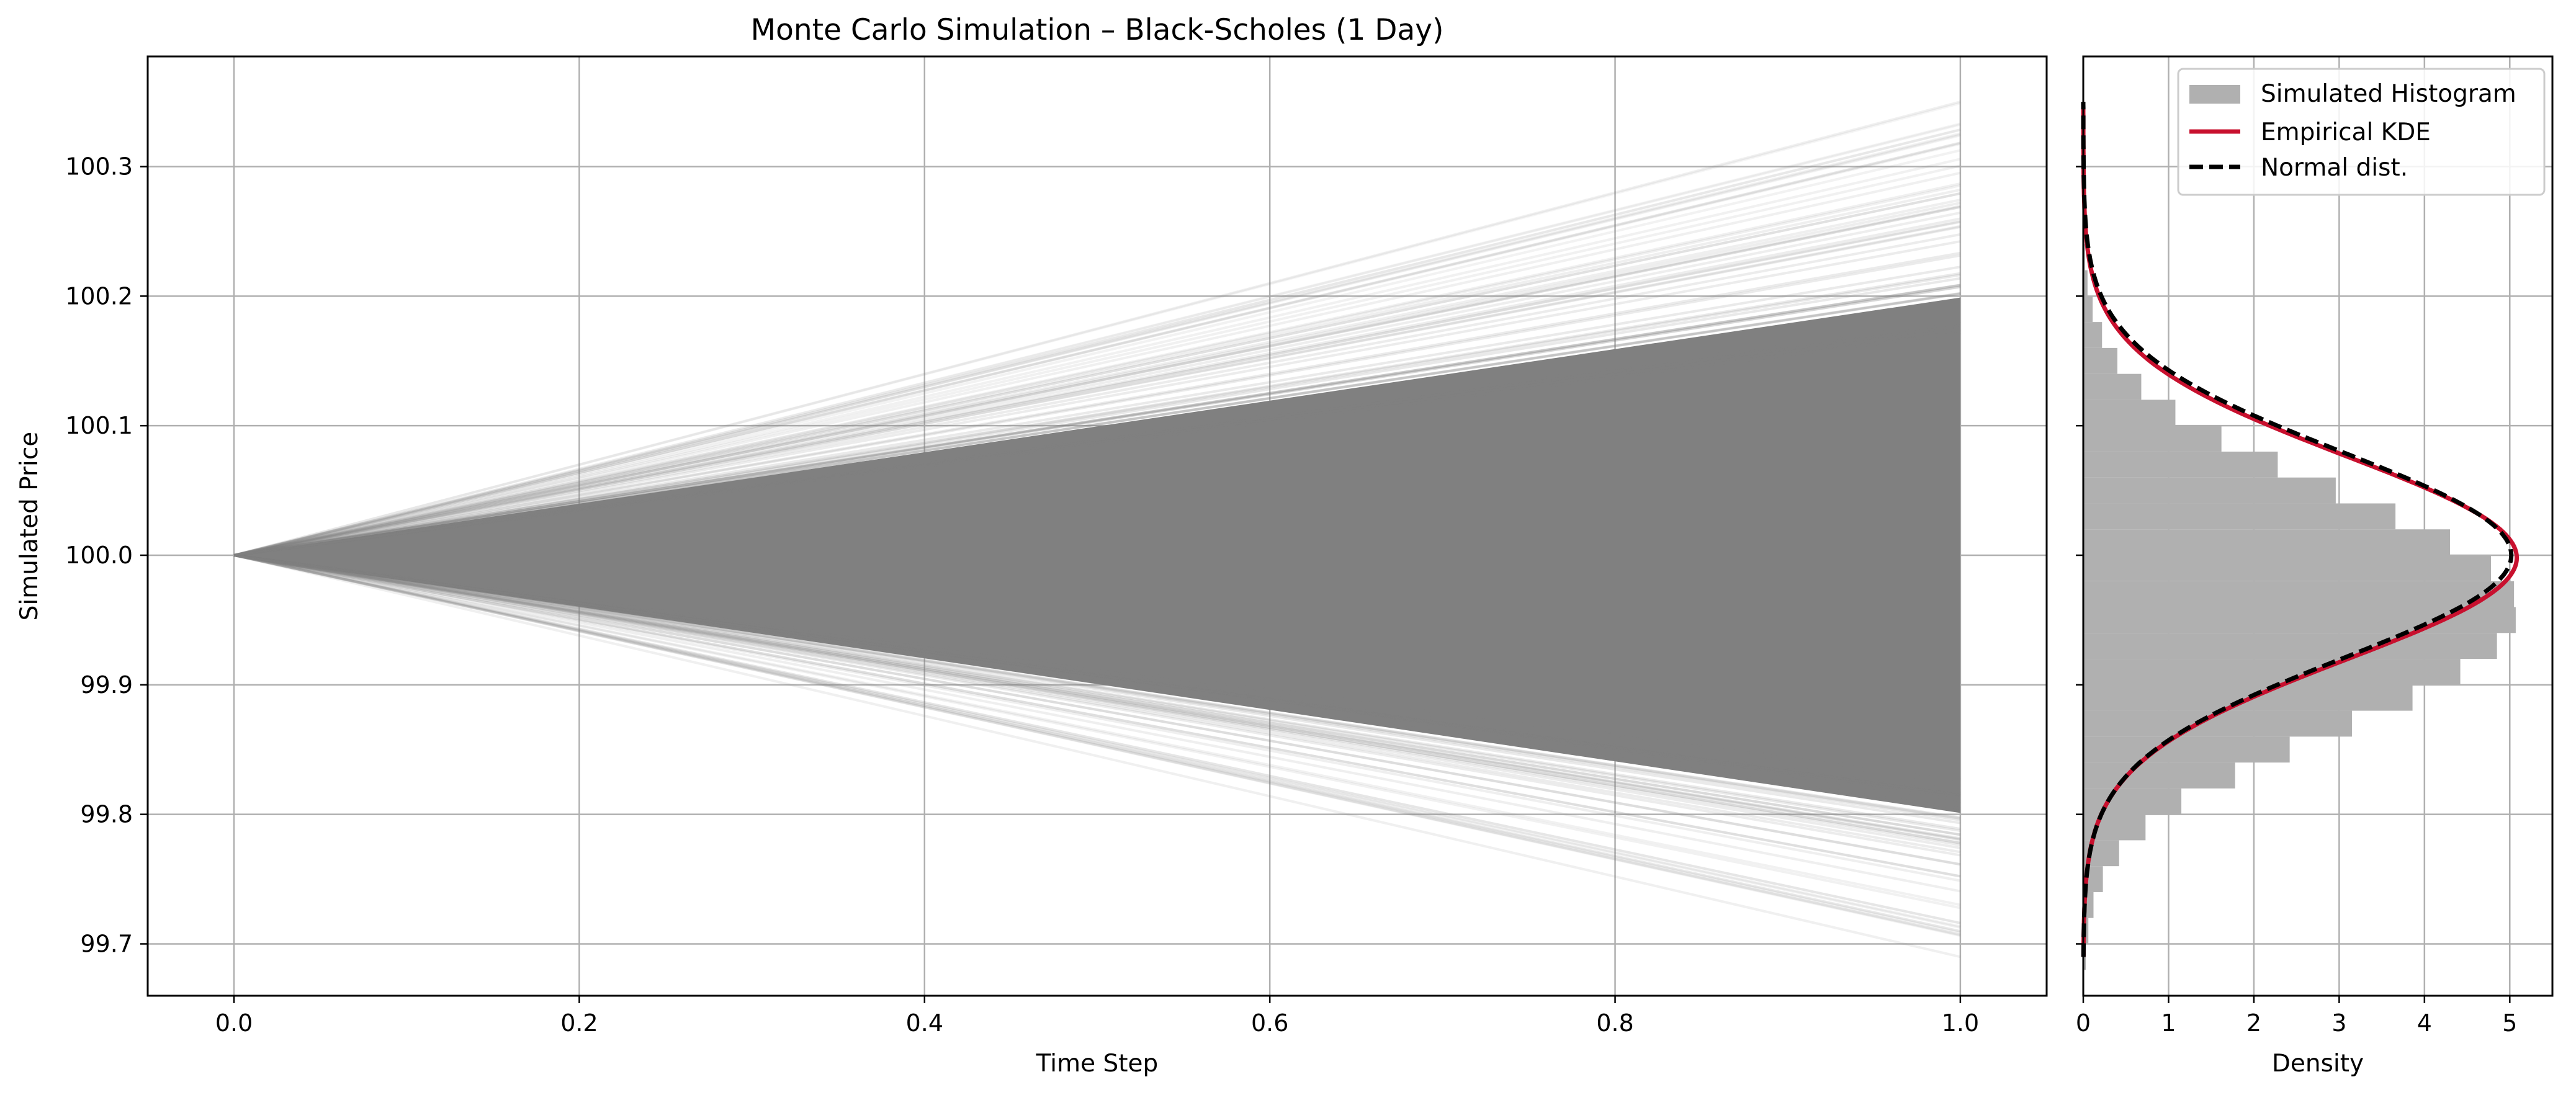  I want to click on density-x-tick-label: 5, so click(2509, 1023).